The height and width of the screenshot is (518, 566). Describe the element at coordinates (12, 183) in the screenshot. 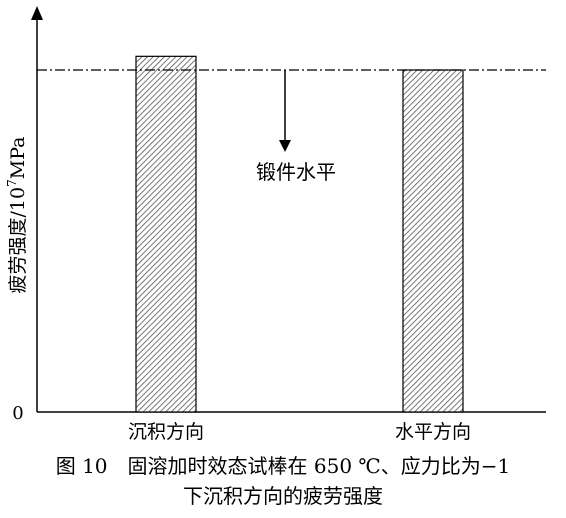

I see `y-axis-label-exponent: 7` at that location.